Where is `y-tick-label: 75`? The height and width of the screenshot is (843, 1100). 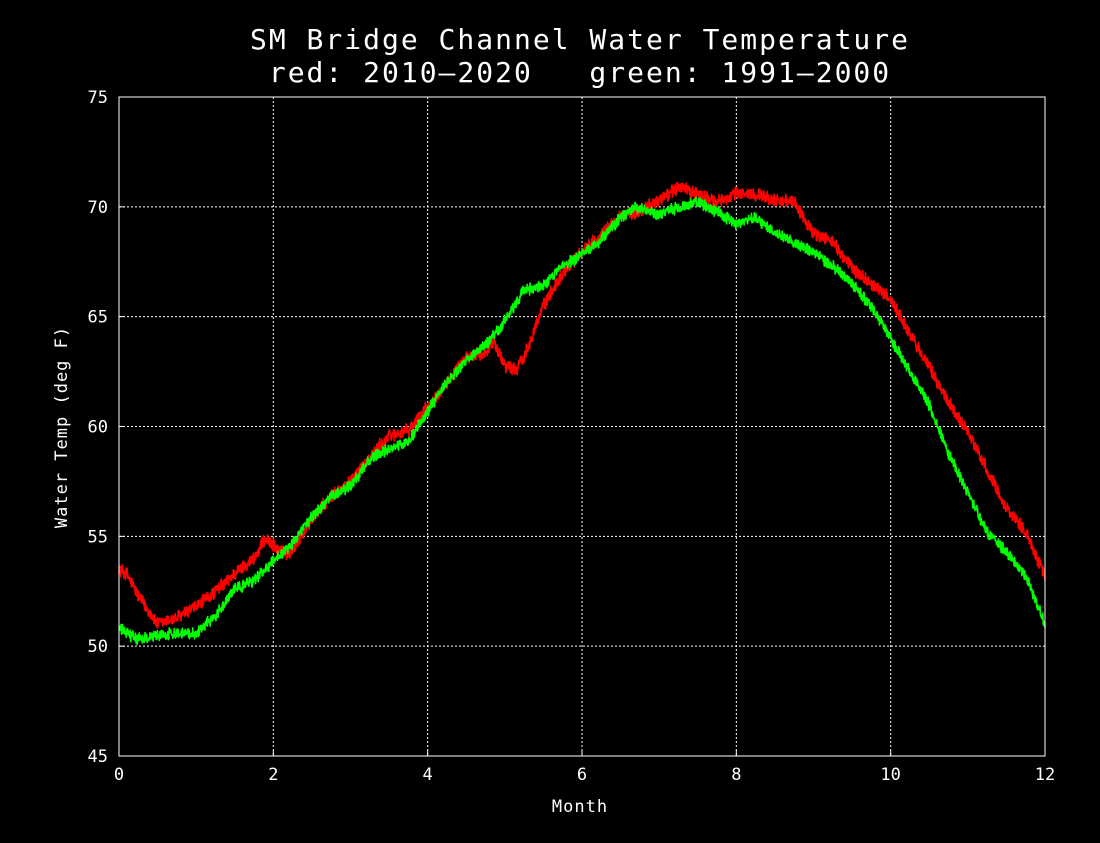 y-tick-label: 75 is located at coordinates (98, 98).